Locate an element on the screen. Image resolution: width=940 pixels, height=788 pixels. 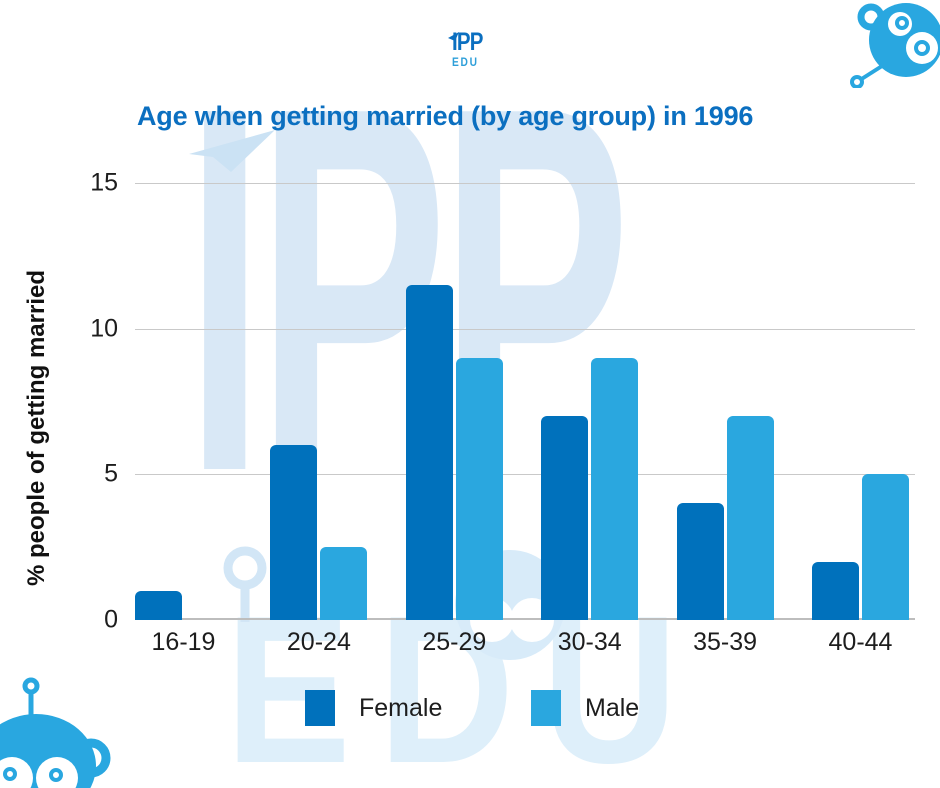
logo-flag-icon is located at coordinates (453, 36).